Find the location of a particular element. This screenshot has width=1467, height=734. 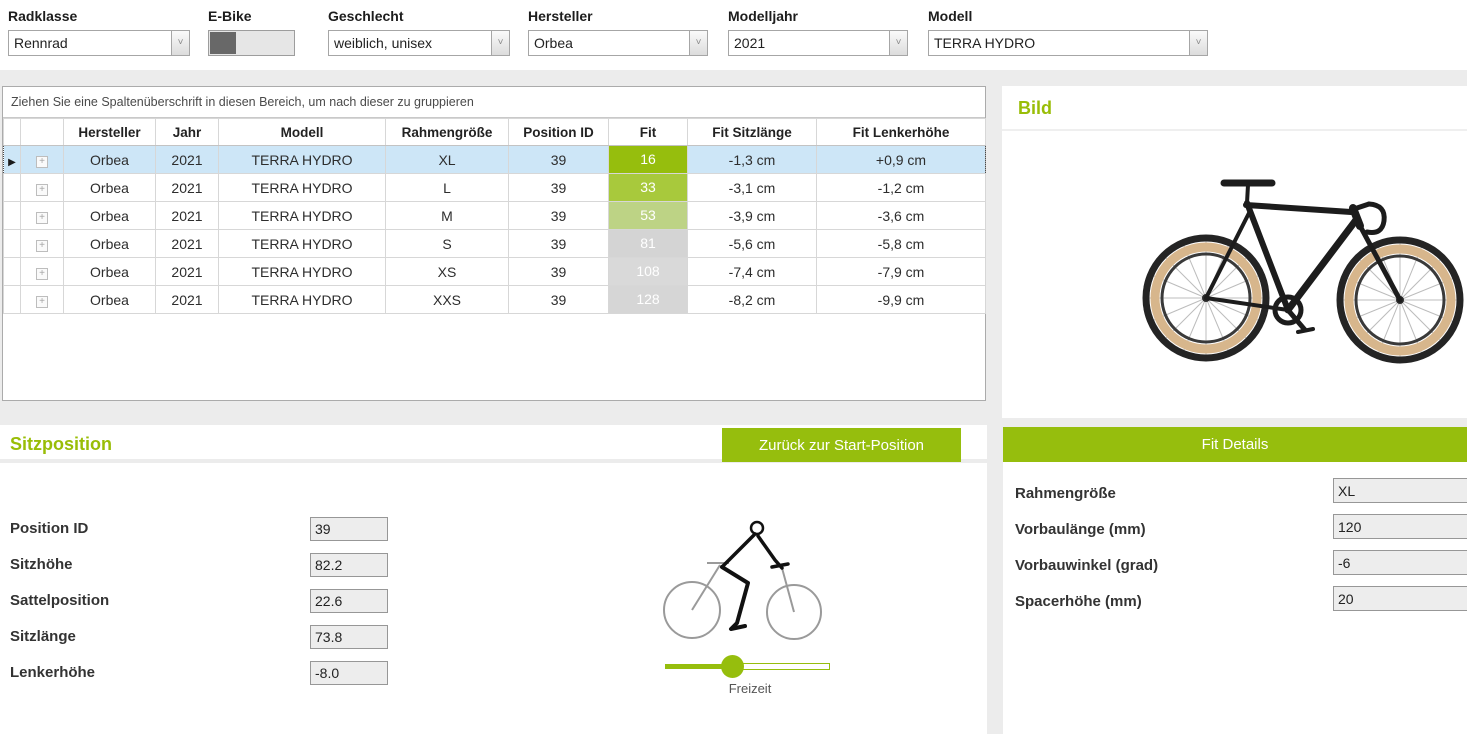

hersteller-select: Orbea ˅ is located at coordinates (618, 43).